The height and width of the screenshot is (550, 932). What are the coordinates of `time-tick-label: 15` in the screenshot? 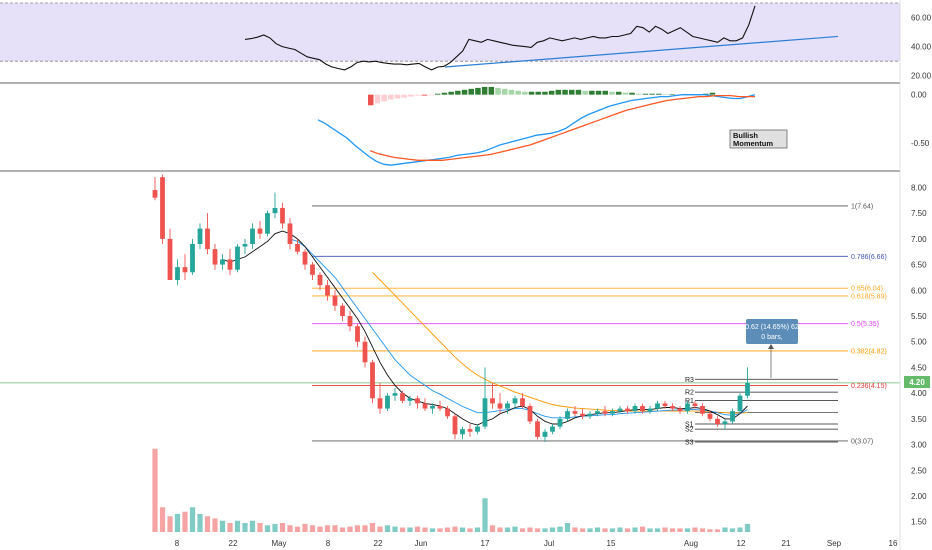 It's located at (611, 543).